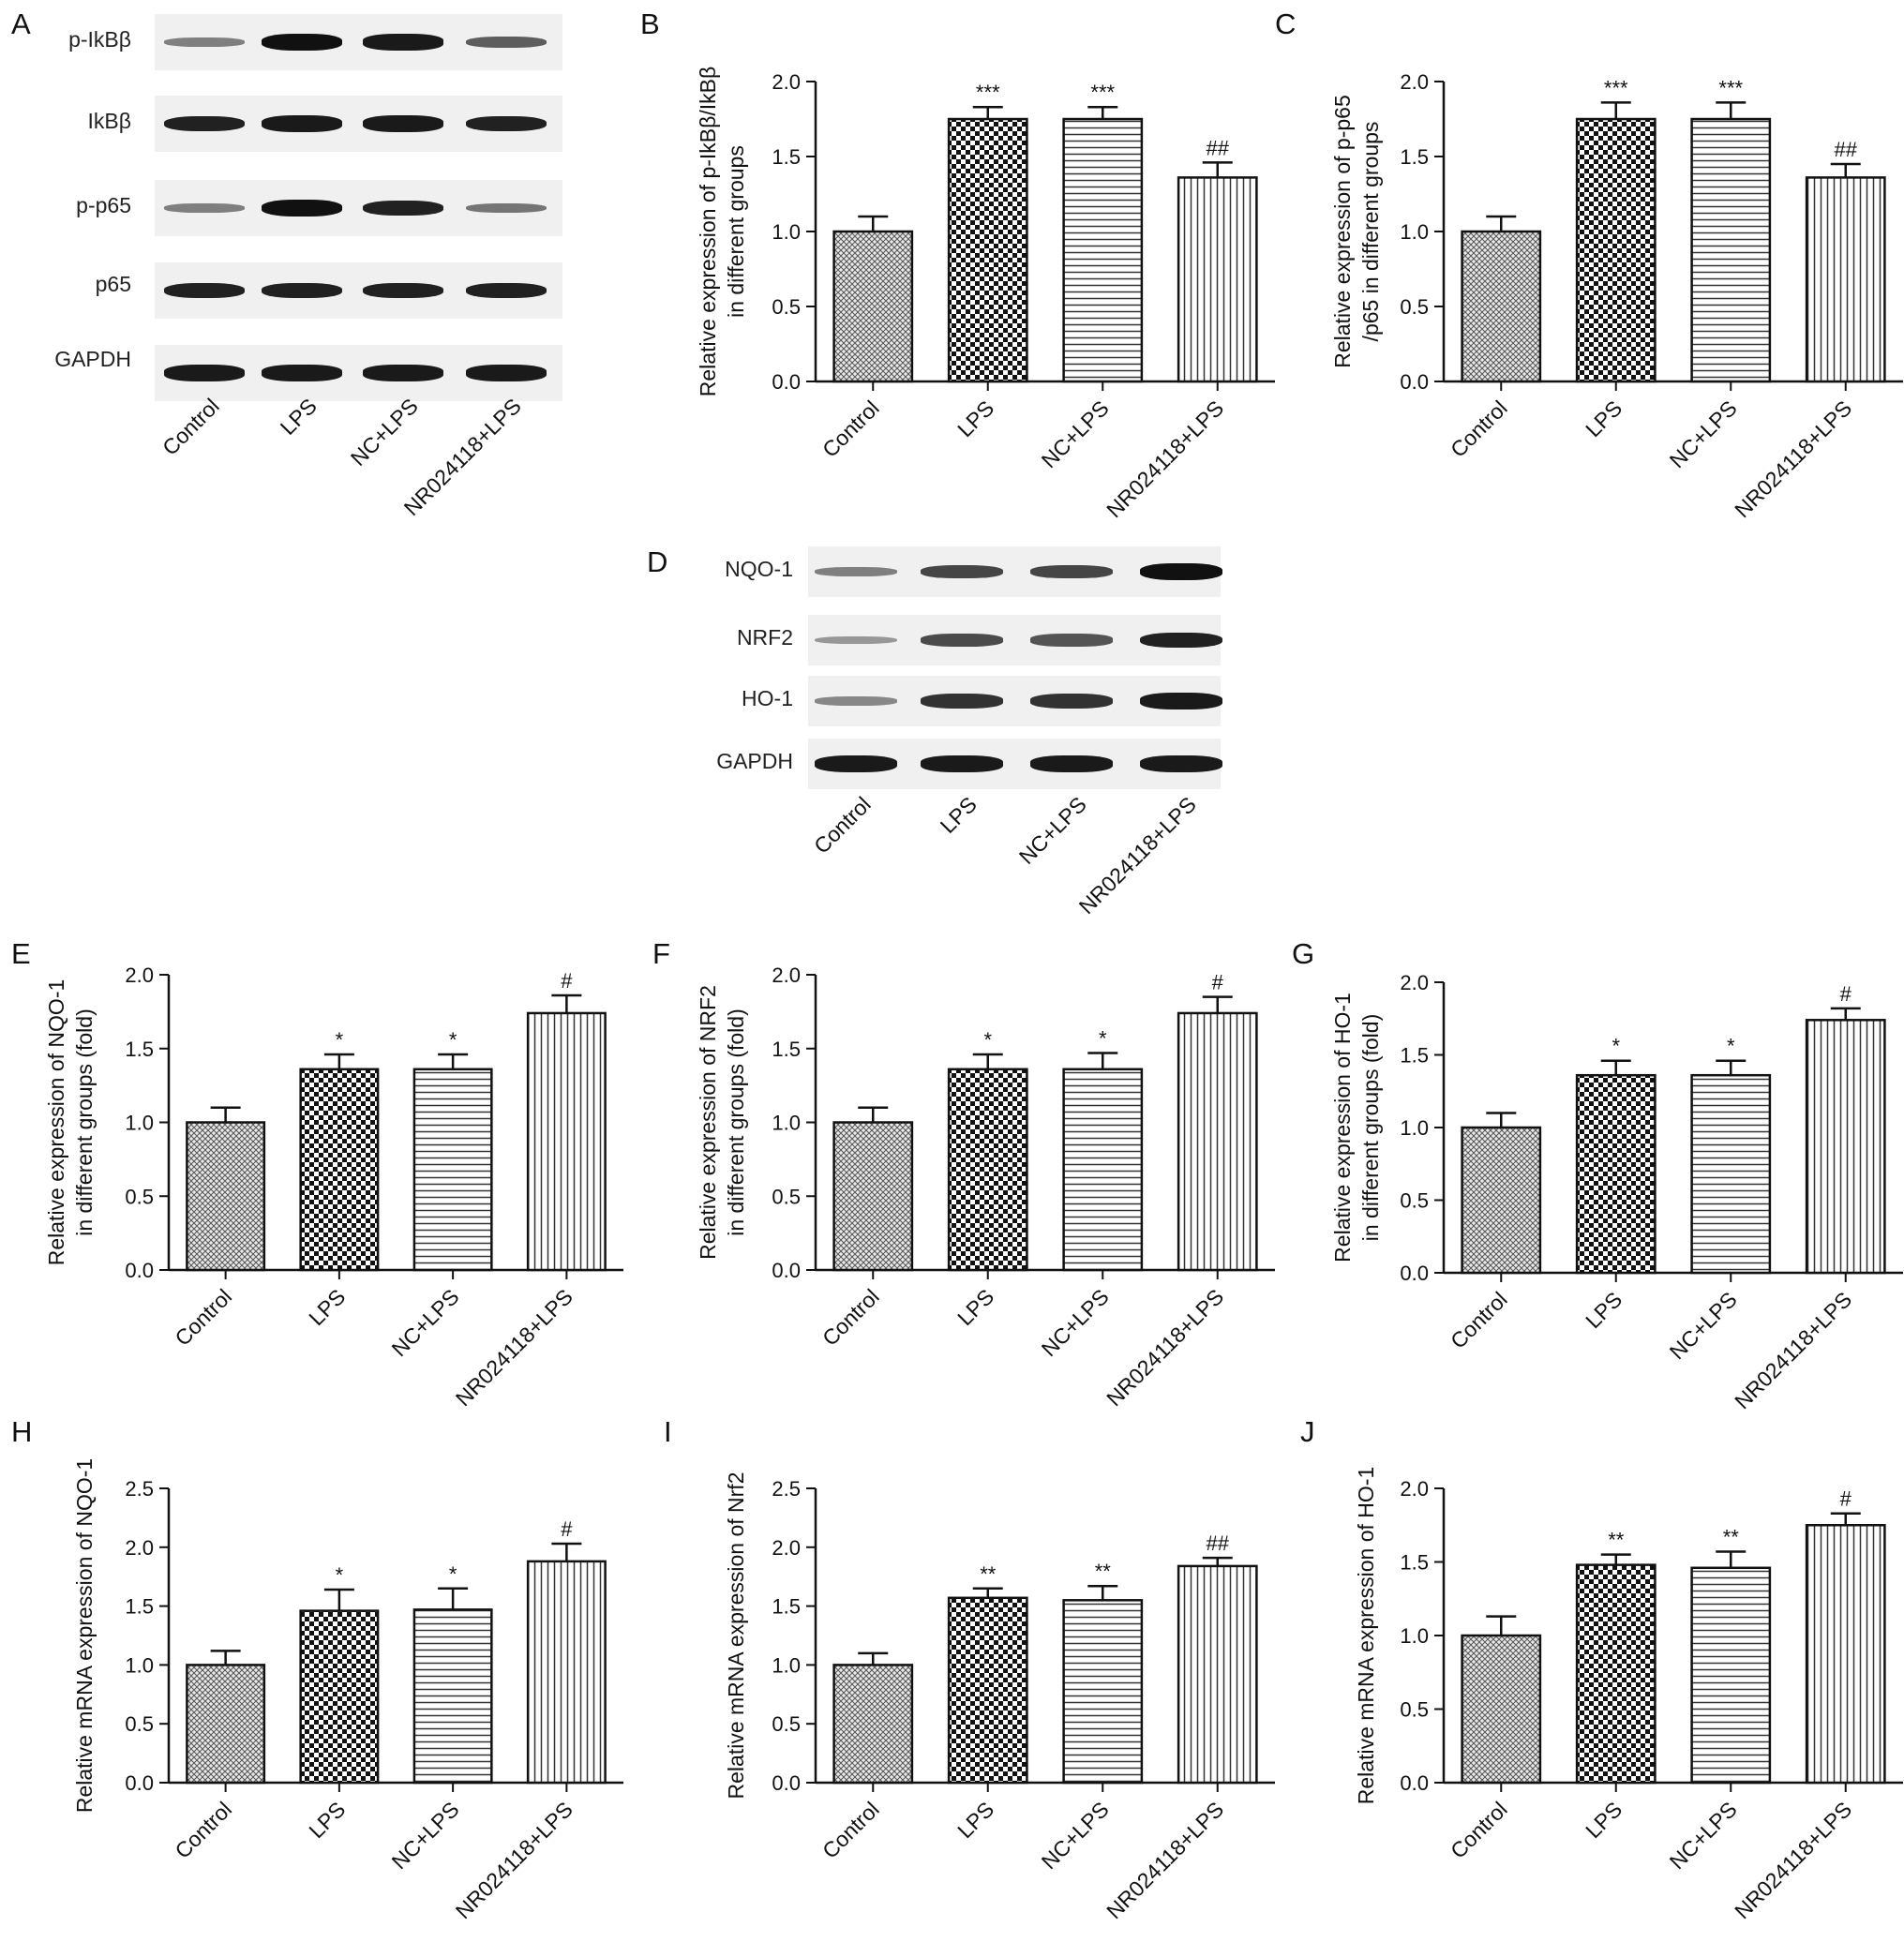 The height and width of the screenshot is (1942, 1904). What do you see at coordinates (340, 1575) in the screenshot?
I see `significance-h-1: *` at bounding box center [340, 1575].